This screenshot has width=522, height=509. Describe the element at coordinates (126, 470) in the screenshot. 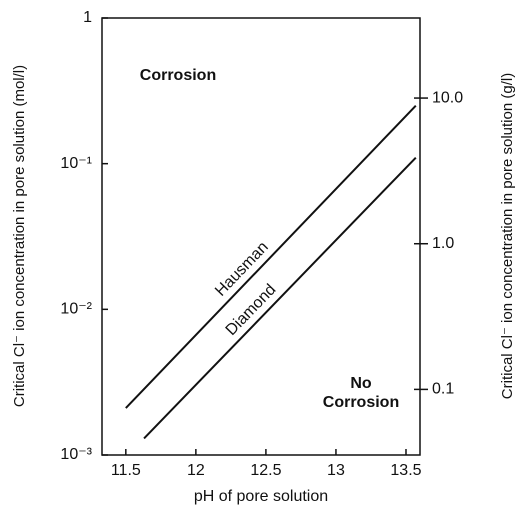

I see `x-tick-label: 11.5` at that location.